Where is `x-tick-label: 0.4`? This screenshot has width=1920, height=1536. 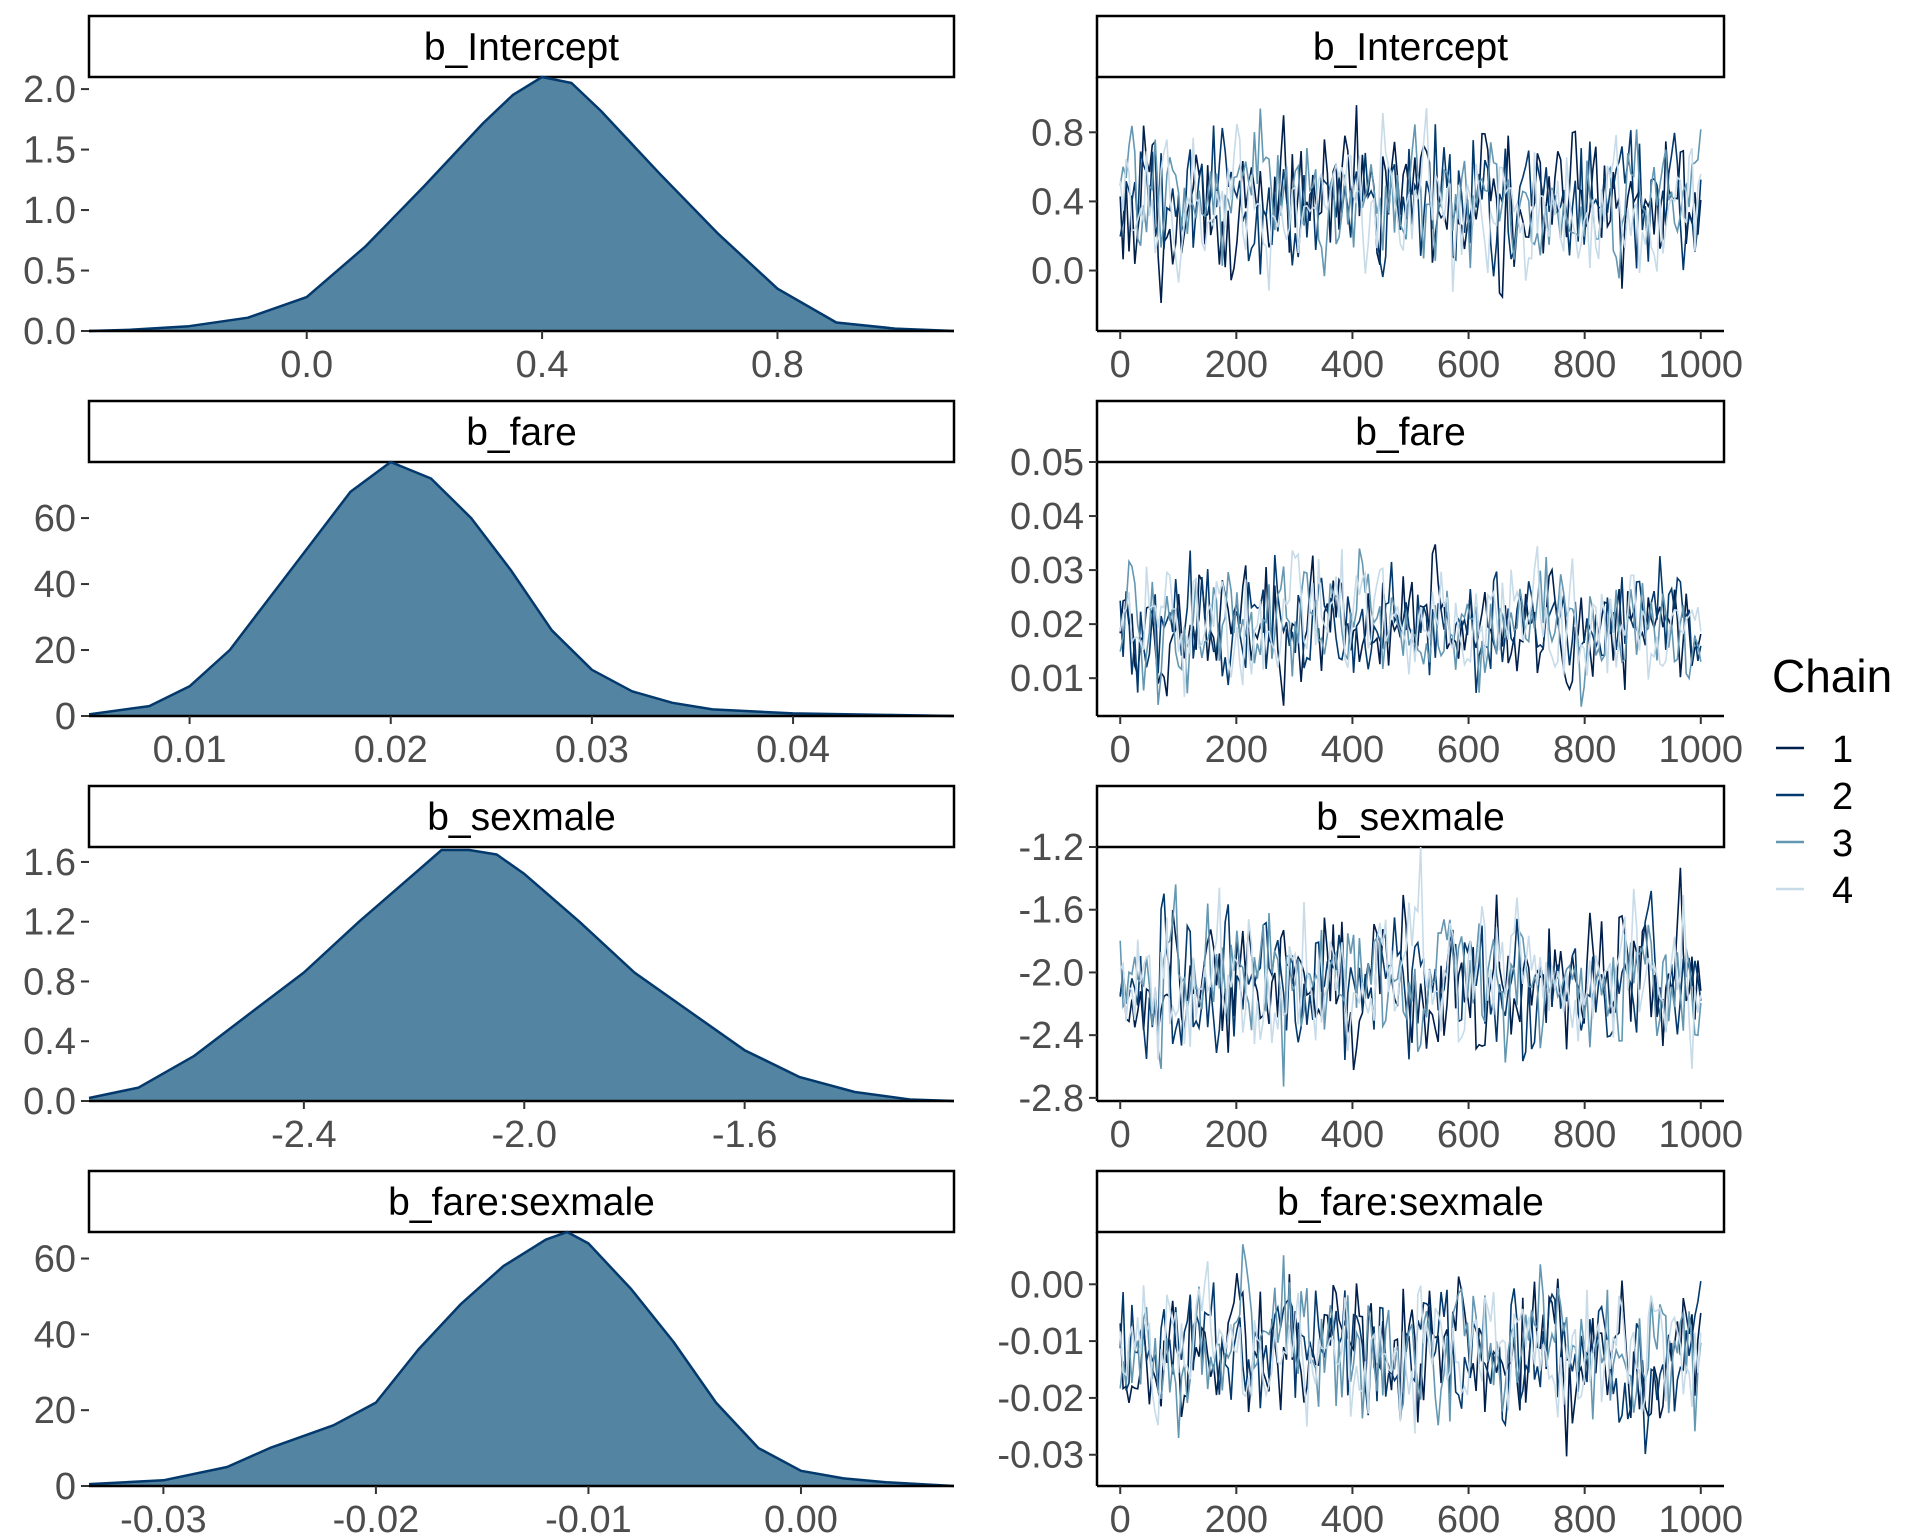
x-tick-label: 0.4 is located at coordinates (542, 365).